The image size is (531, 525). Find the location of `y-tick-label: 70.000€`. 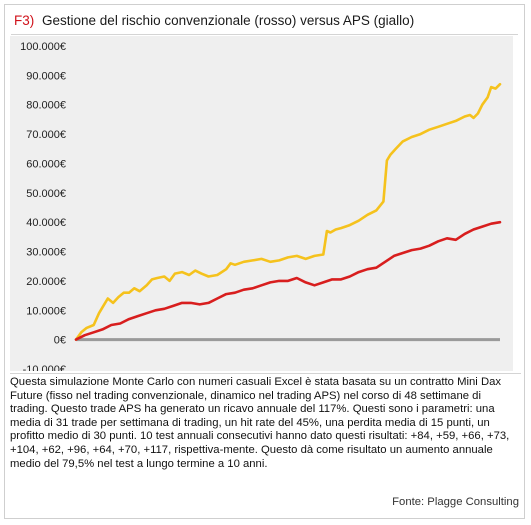

y-tick-label: 70.000€ is located at coordinates (46, 135).